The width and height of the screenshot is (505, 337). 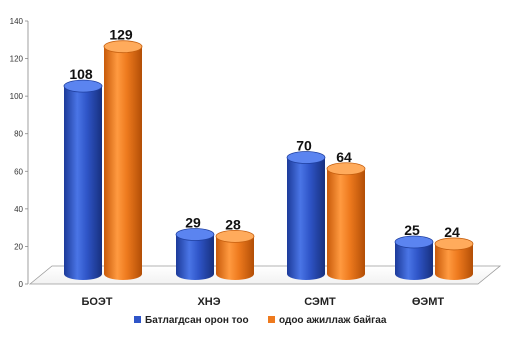 What do you see at coordinates (260, 320) in the screenshot?
I see `legend: Батлагдсан орон тоо одоо ажиллаж байгаа` at bounding box center [260, 320].